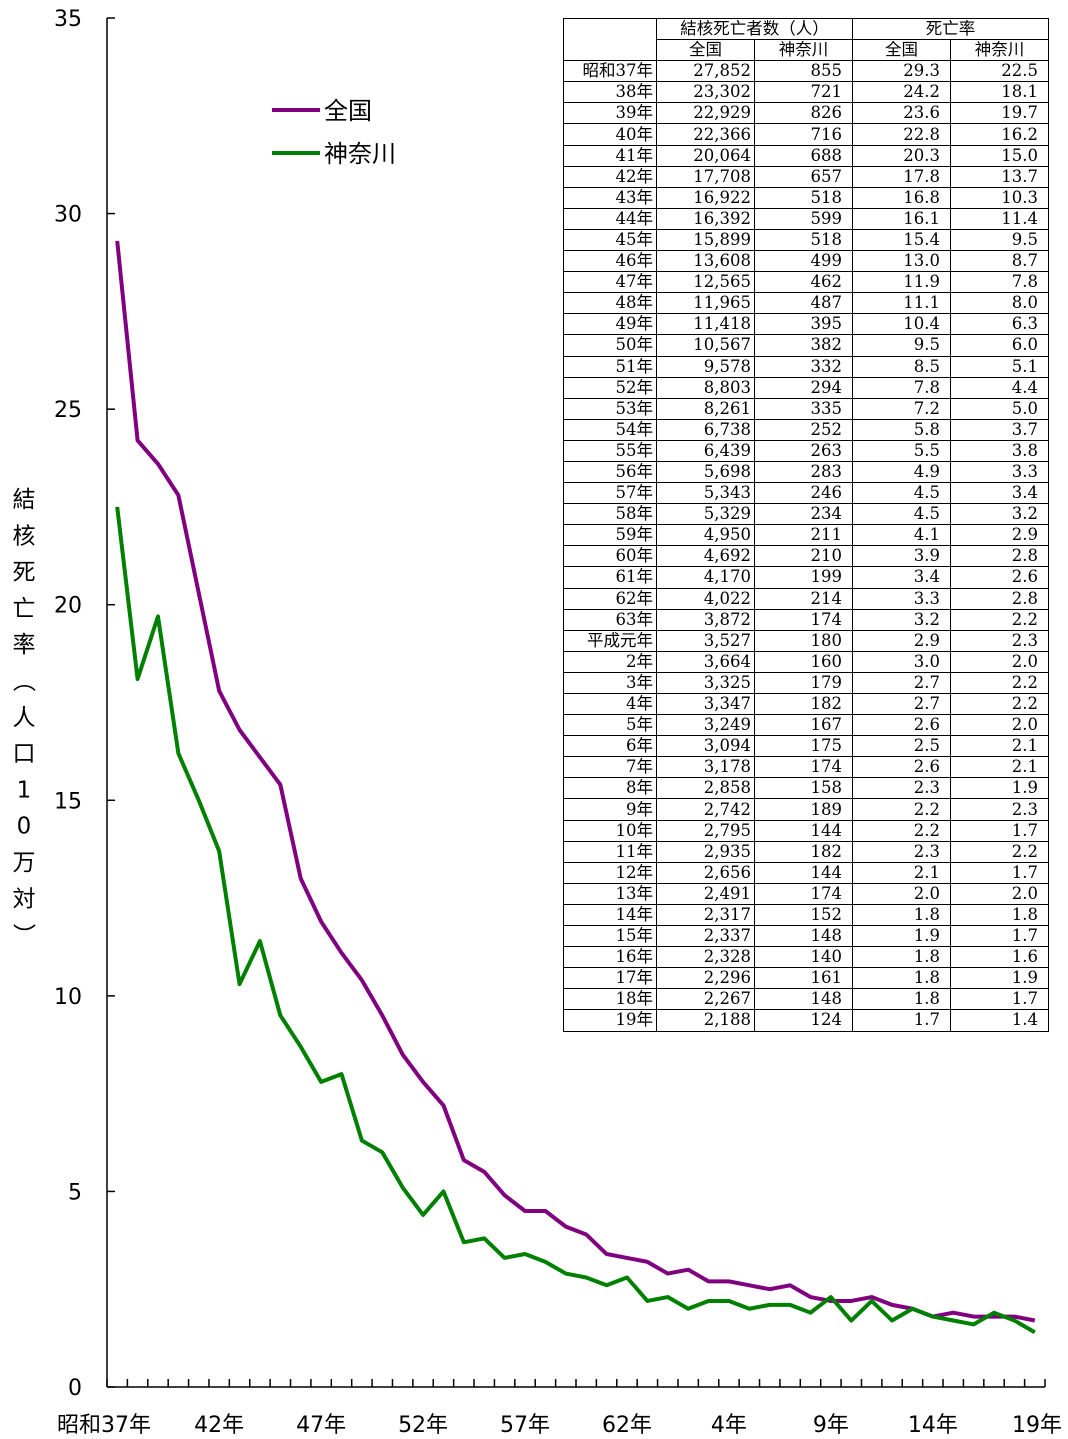  What do you see at coordinates (610, 830) in the screenshot?
I see `table-row-year: 10年` at bounding box center [610, 830].